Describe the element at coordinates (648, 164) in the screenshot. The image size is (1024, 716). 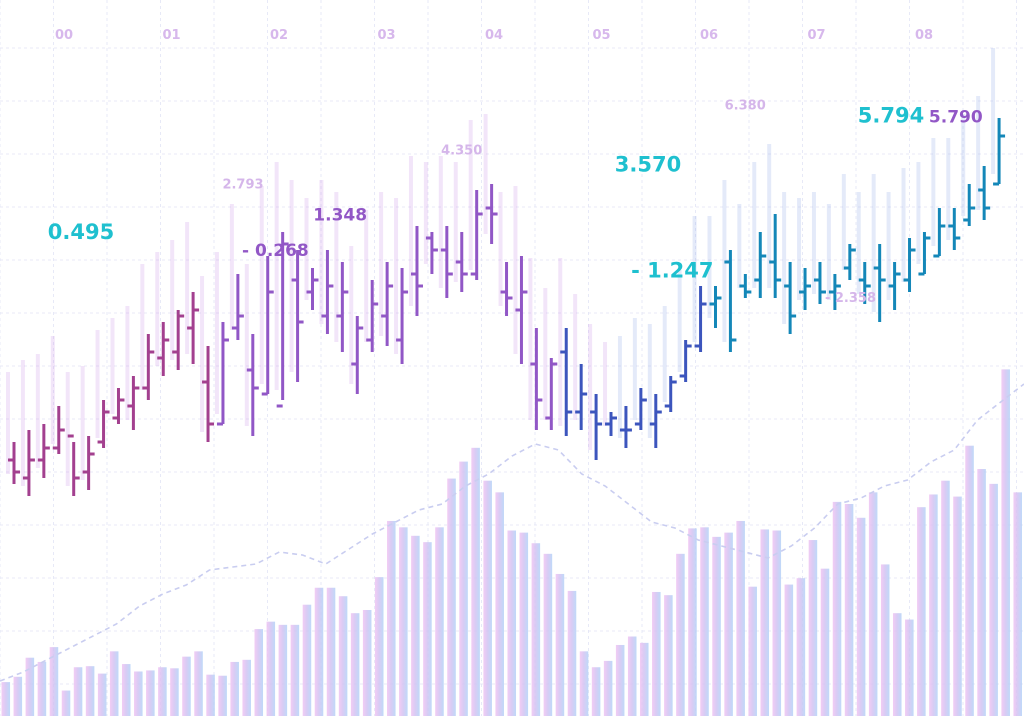
I see `annotation-label: 3.570` at that location.